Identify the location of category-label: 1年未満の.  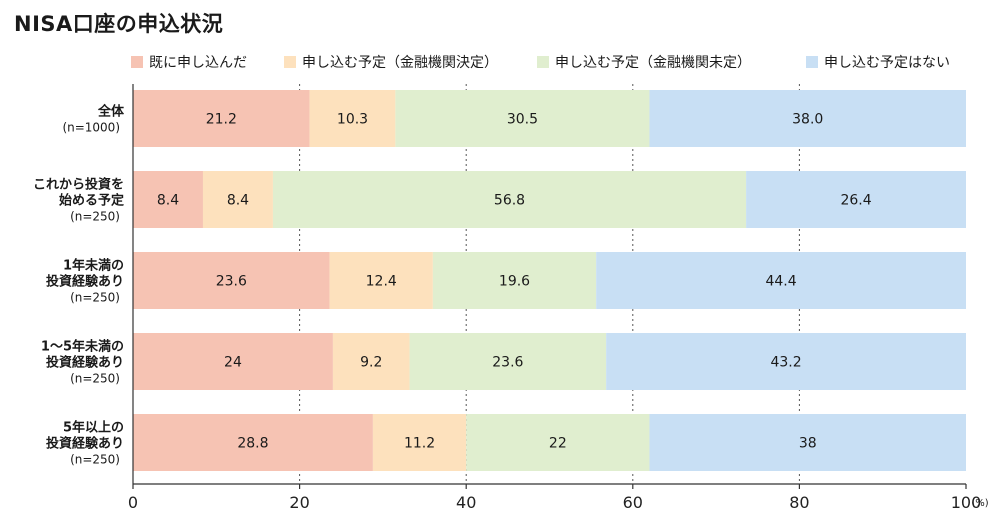
(93, 266).